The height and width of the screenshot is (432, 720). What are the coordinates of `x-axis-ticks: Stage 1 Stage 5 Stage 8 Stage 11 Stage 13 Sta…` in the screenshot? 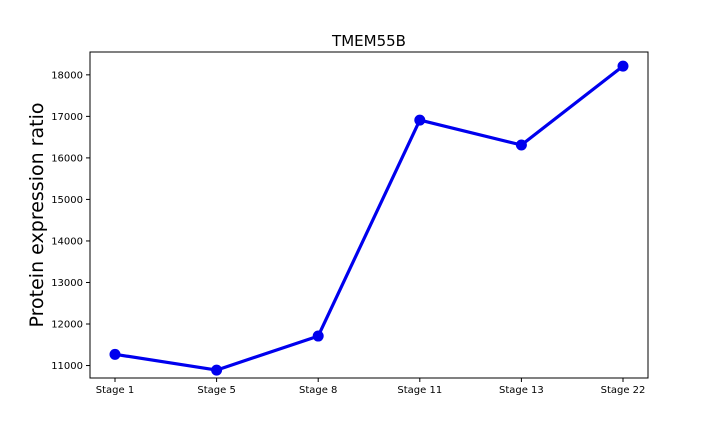 It's located at (371, 387).